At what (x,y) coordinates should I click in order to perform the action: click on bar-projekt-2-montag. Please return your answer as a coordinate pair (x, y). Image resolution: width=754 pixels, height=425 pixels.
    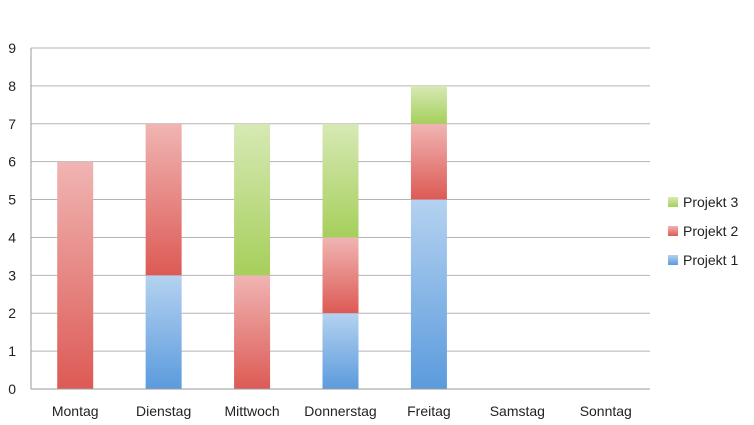
    Looking at the image, I should click on (75, 275).